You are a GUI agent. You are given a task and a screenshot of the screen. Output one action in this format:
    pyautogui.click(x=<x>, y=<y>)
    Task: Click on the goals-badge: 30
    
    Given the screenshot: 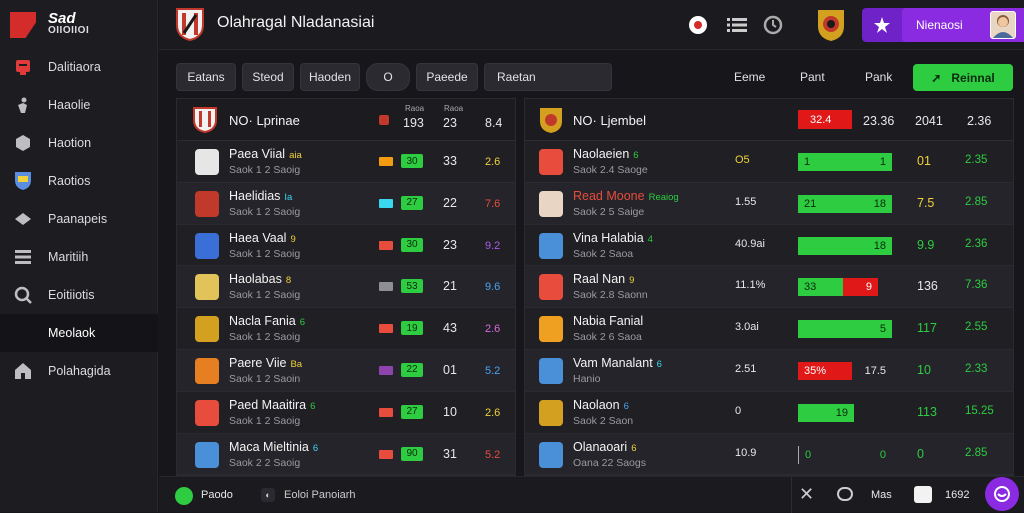 What is the action you would take?
    pyautogui.click(x=412, y=161)
    